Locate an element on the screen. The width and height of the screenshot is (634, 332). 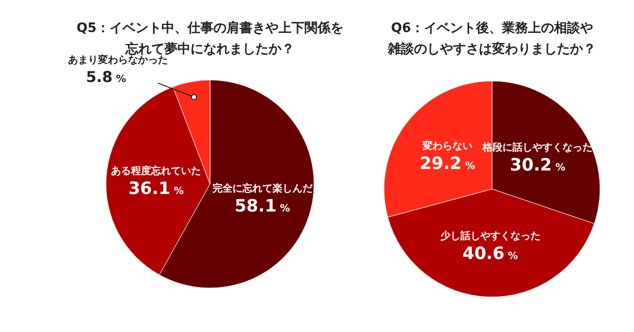
data-label: 36.1 % is located at coordinates (156, 189).